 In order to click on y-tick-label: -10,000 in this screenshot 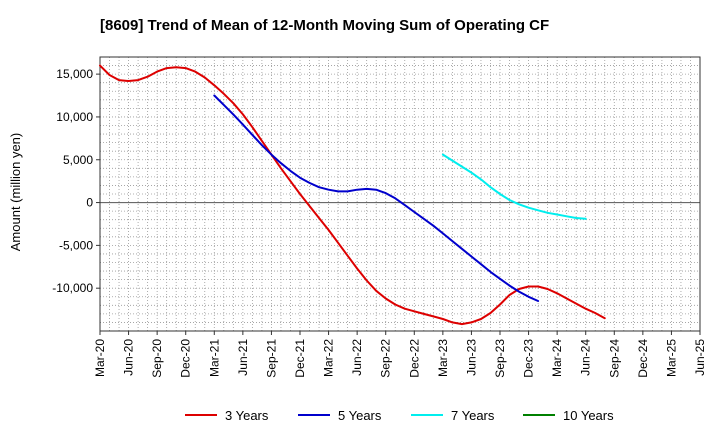, I will do `click(72, 288)`.